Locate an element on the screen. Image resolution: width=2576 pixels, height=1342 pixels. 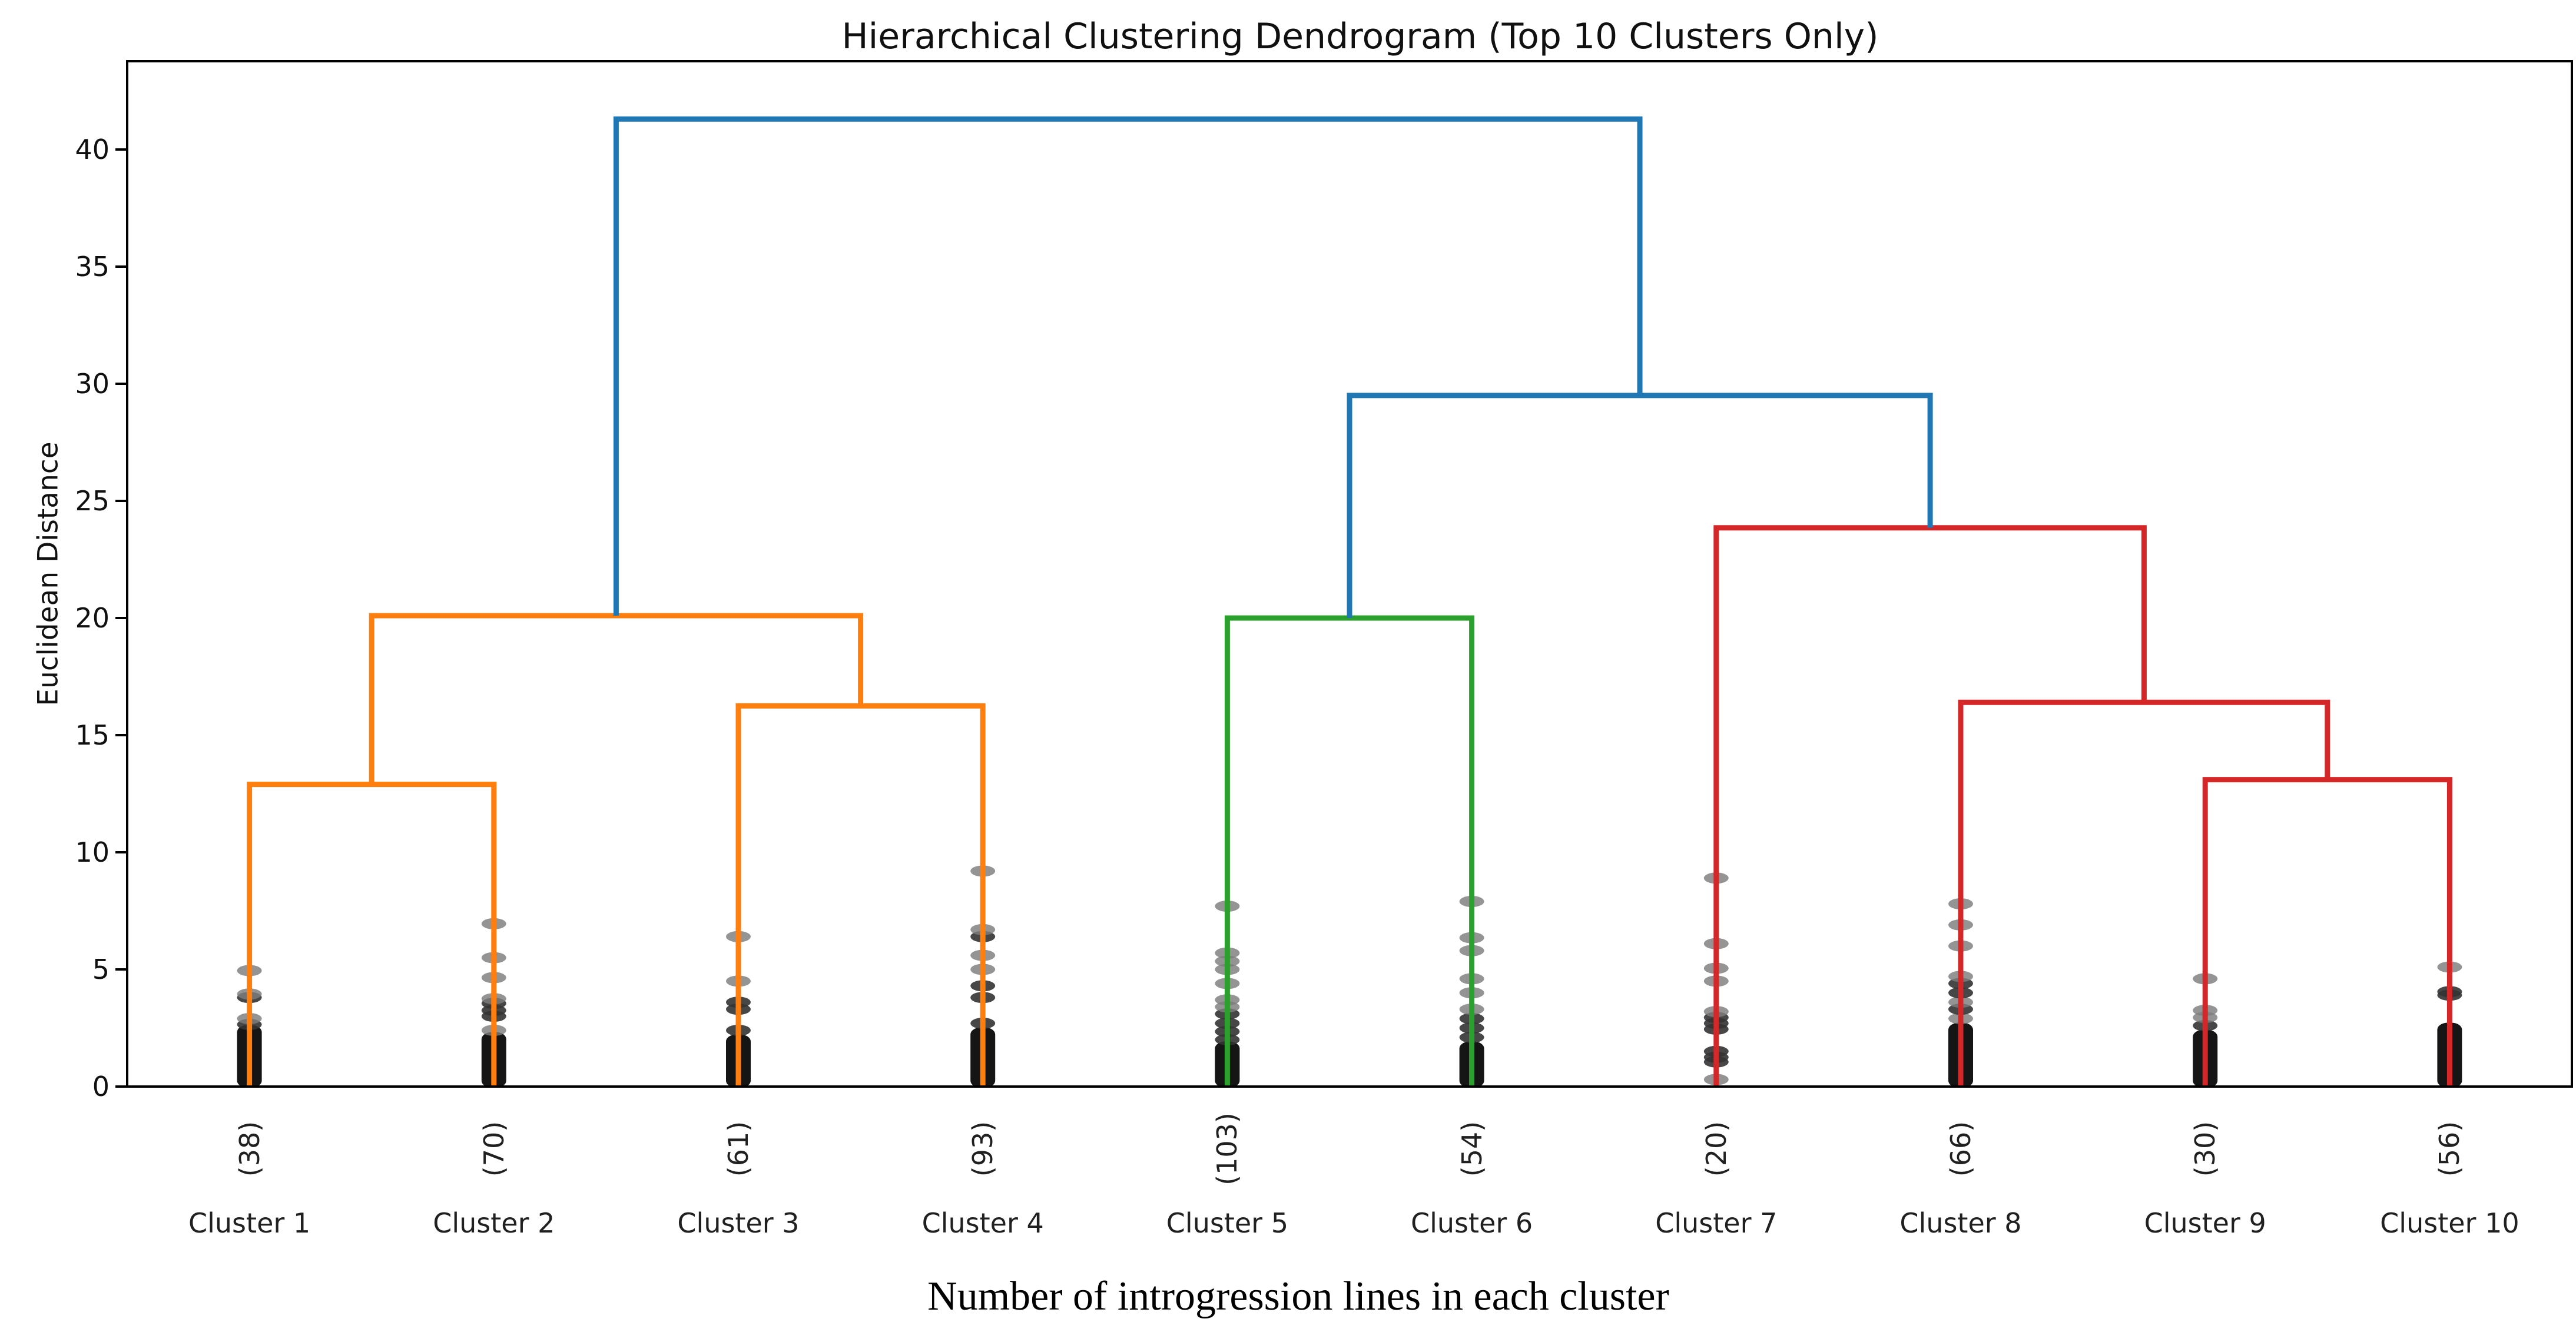
y-tick-label-15: 15 is located at coordinates (92, 736).